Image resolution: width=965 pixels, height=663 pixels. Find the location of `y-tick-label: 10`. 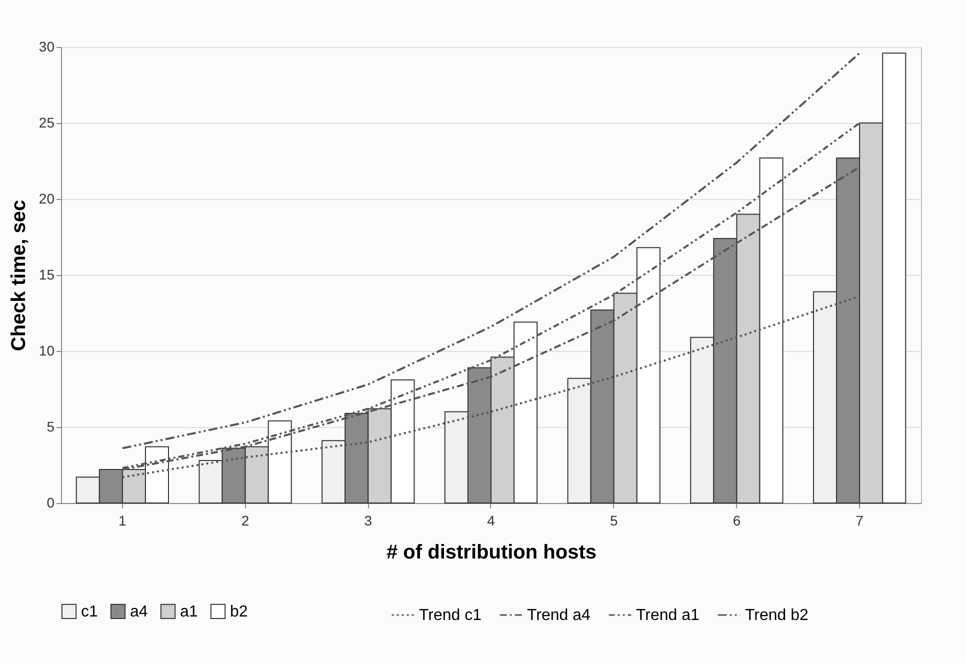

y-tick-label: 10 is located at coordinates (46, 350).